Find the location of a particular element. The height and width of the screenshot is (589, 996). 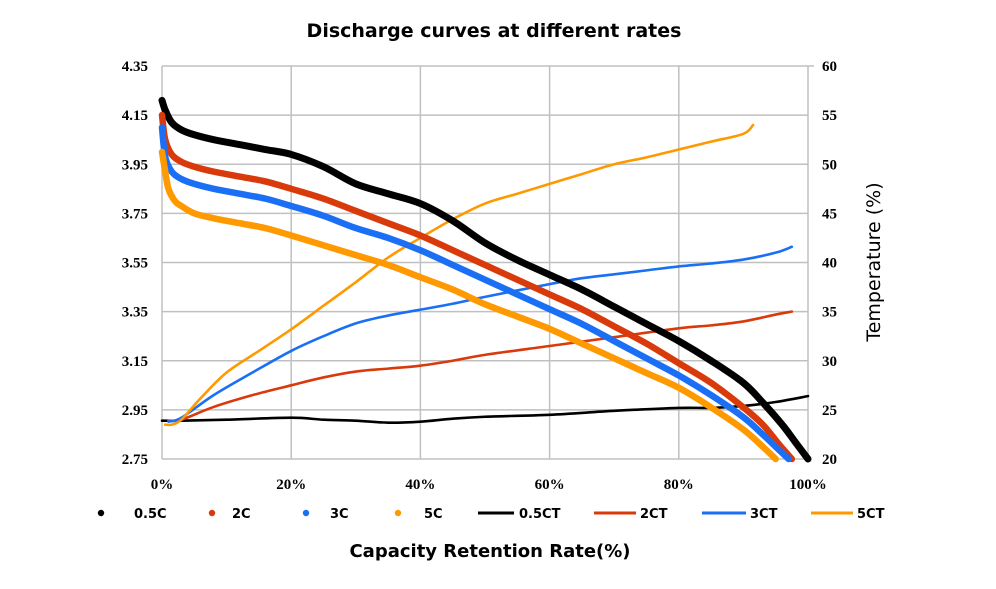

legend: 0.5C 2C 3C 5C 0.5CT 2CT 3CT 5CT is located at coordinates (491, 514).